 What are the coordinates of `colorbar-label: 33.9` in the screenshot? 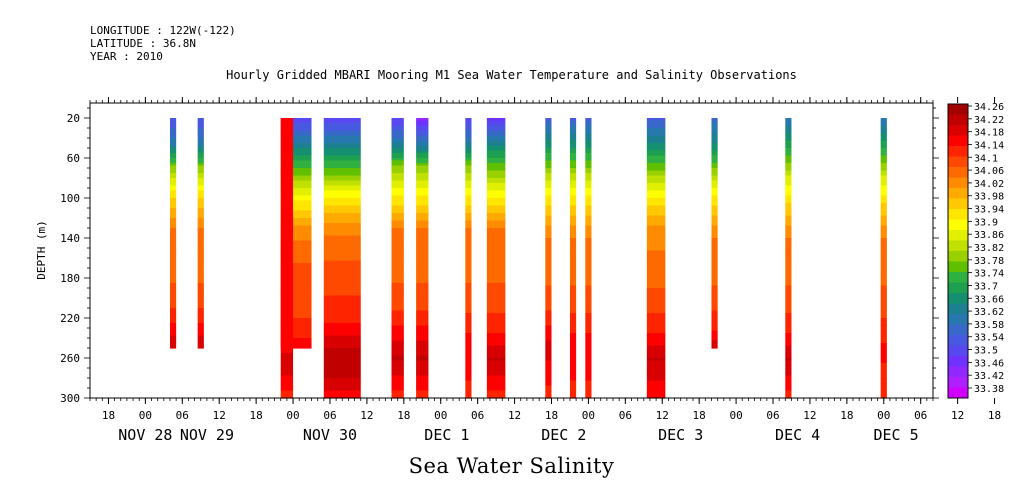 It's located at (986, 222).